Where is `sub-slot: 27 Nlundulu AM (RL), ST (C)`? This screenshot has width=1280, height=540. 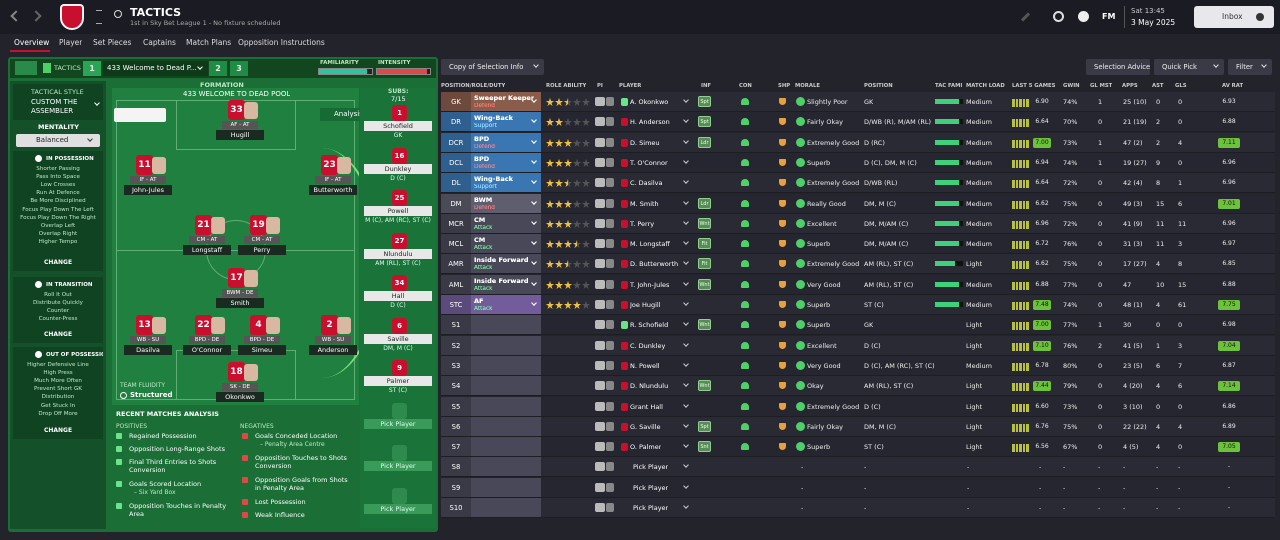 sub-slot: 27 Nlundulu AM (RL), ST (C) is located at coordinates (398, 252).